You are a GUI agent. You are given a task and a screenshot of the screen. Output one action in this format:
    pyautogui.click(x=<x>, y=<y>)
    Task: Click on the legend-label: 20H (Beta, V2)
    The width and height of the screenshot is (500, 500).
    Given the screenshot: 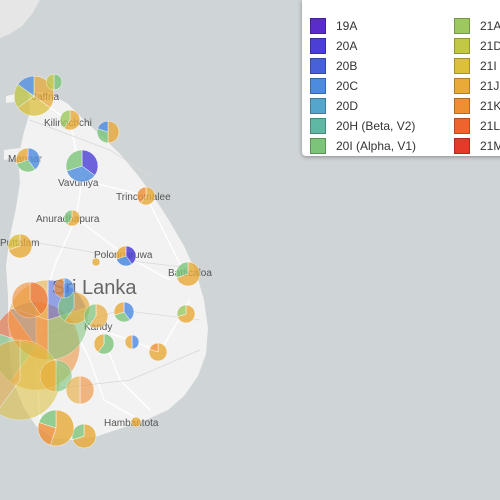 What is the action you would take?
    pyautogui.click(x=376, y=126)
    